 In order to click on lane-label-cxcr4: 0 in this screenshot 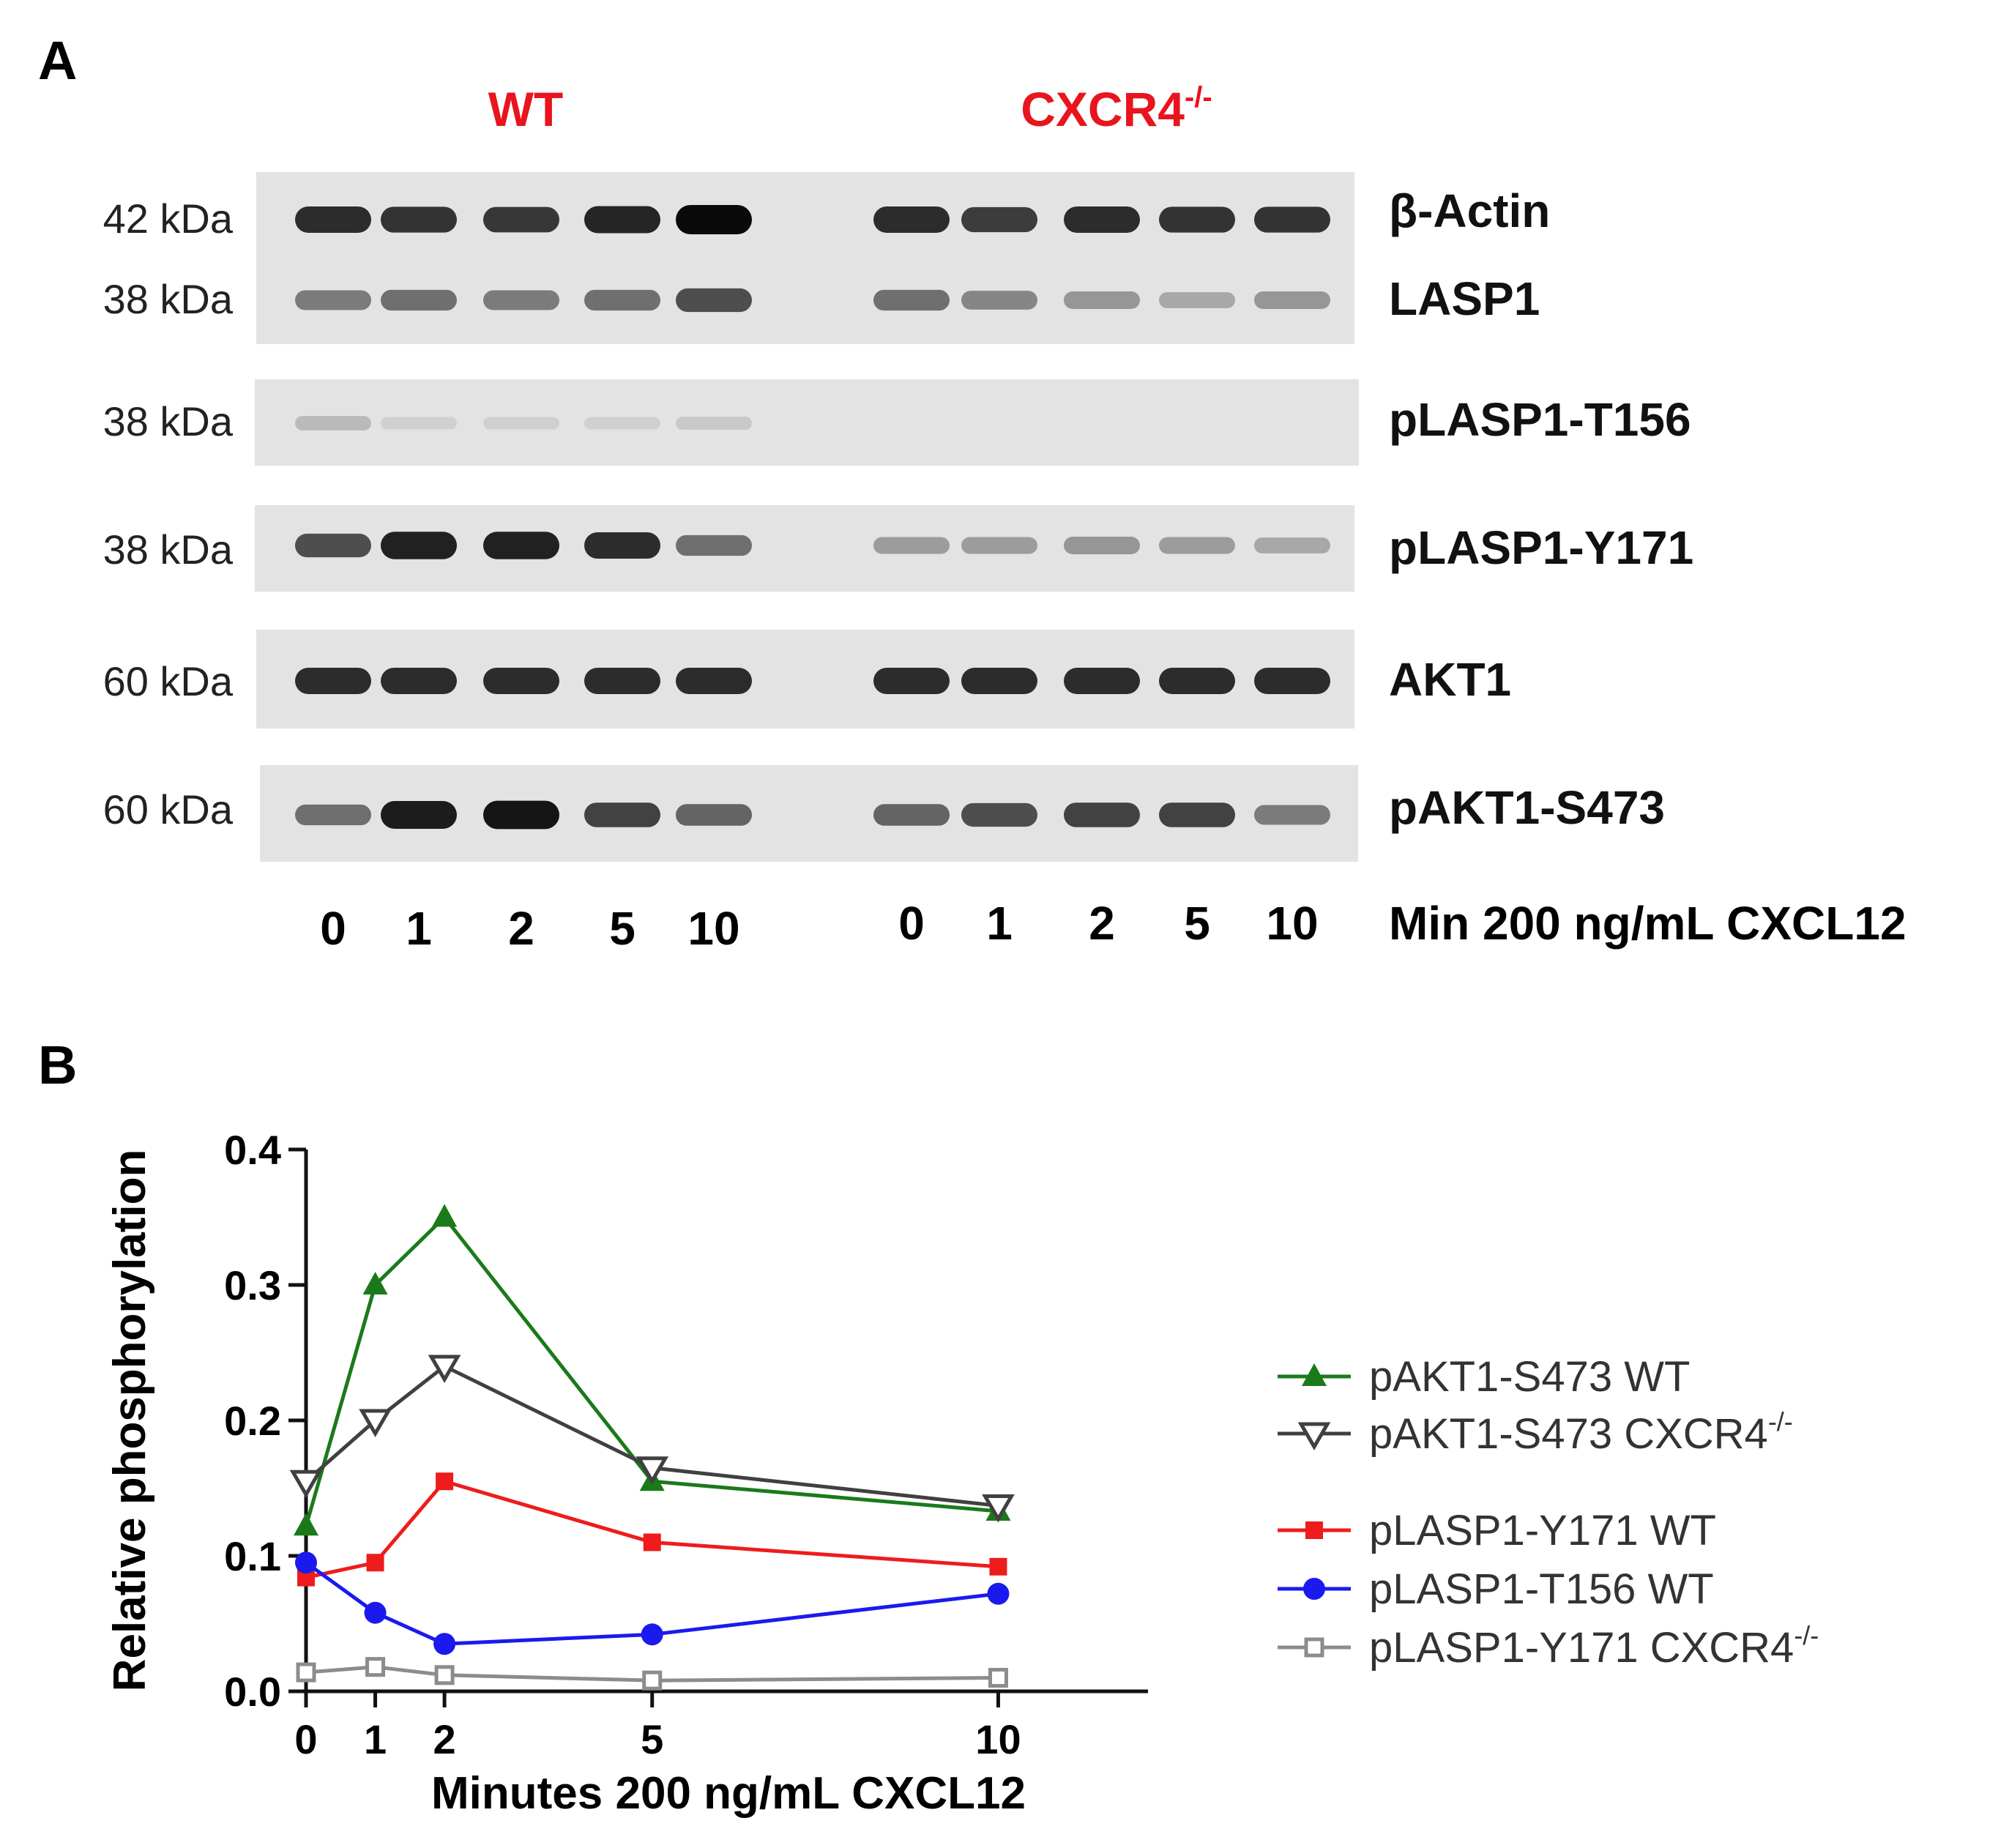, I will do `click(911, 923)`.